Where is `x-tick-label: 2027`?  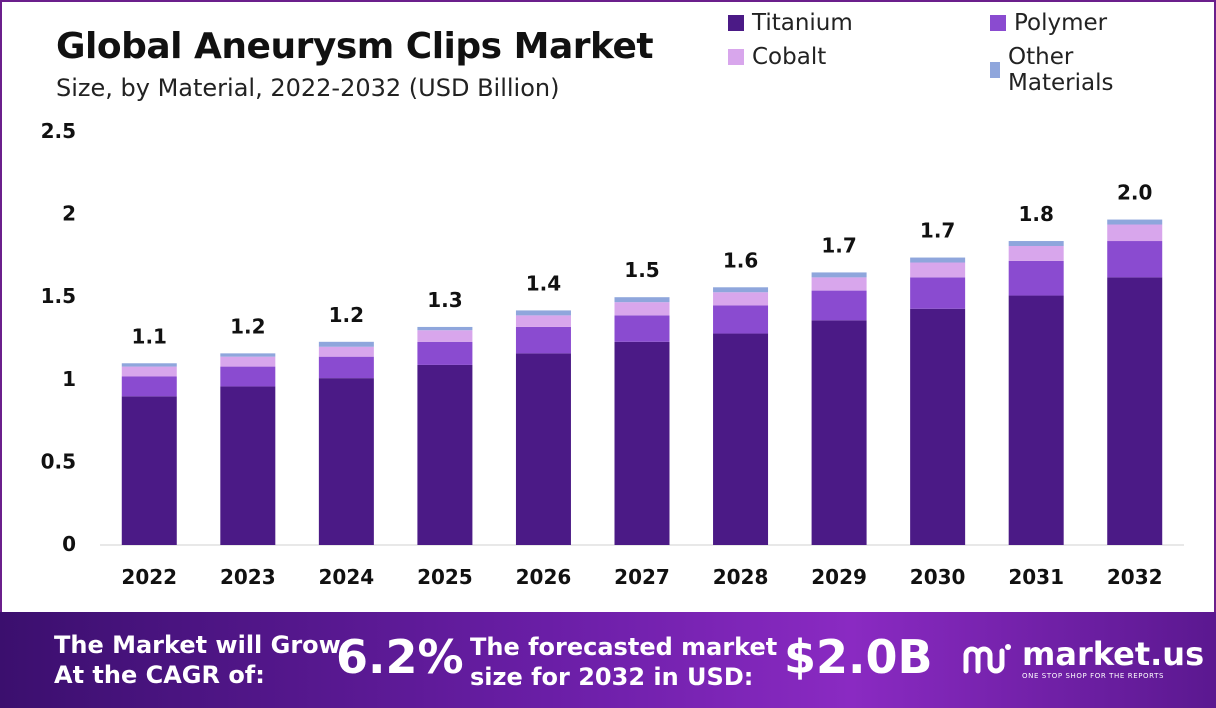
x-tick-label: 2027 is located at coordinates (642, 577).